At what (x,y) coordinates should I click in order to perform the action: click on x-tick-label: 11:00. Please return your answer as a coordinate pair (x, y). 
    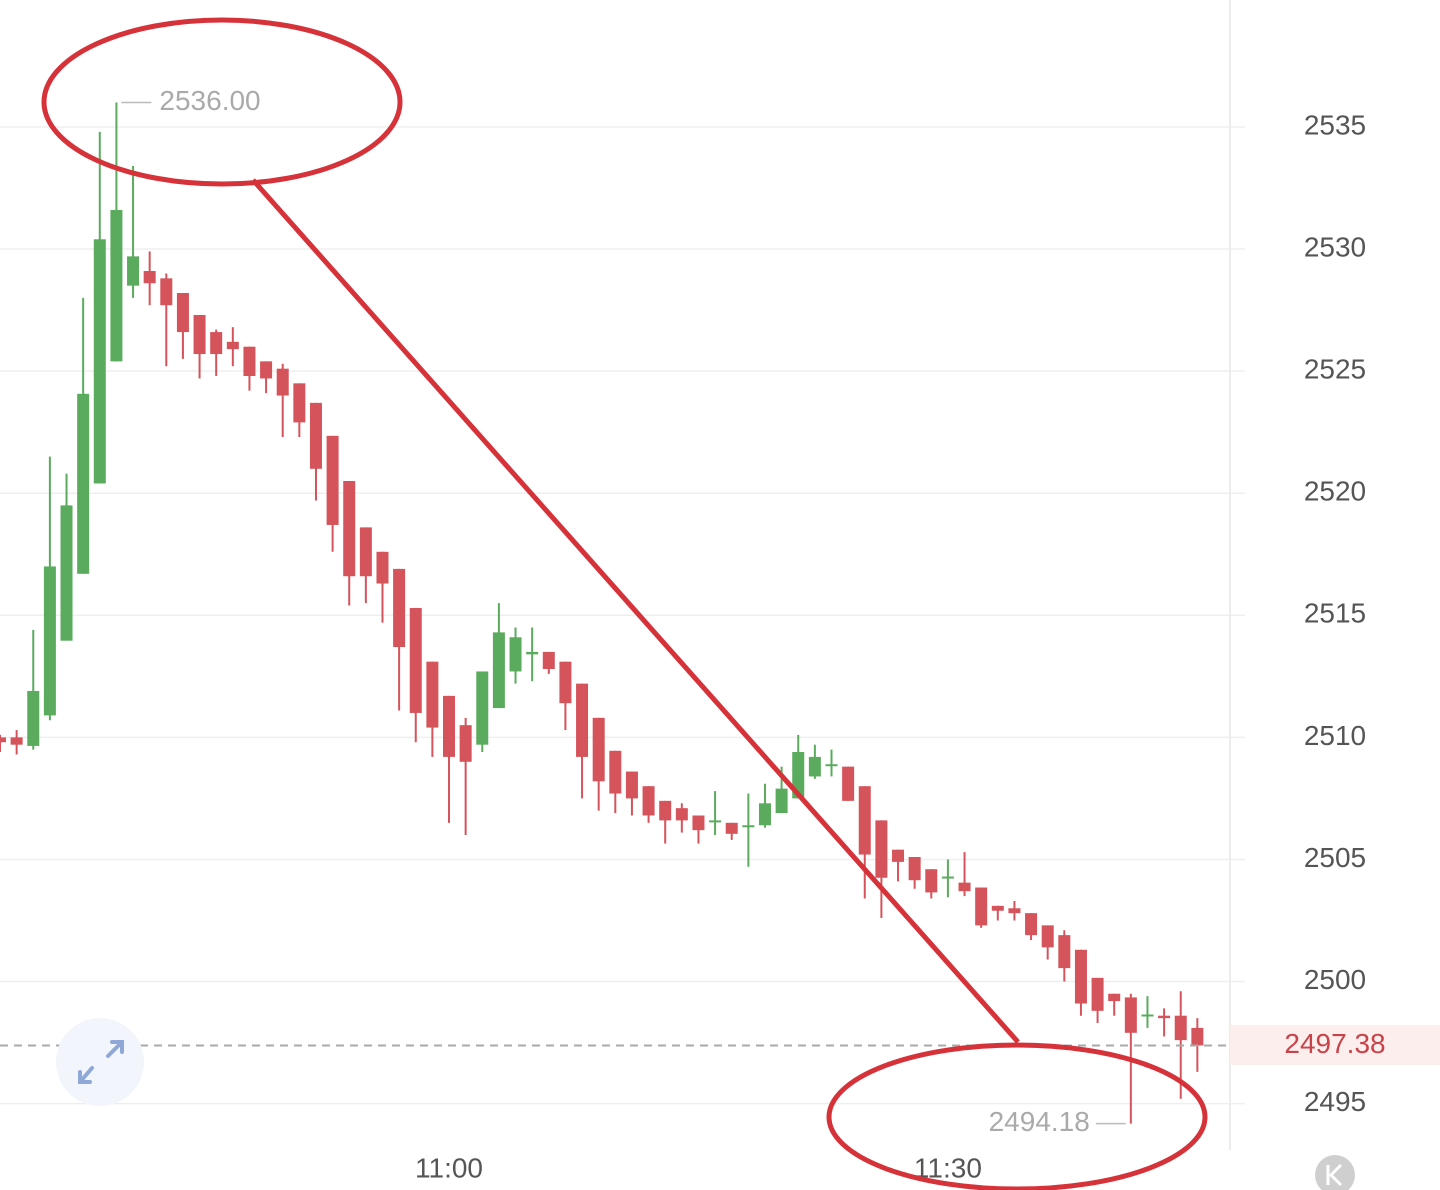
    Looking at the image, I should click on (449, 1167).